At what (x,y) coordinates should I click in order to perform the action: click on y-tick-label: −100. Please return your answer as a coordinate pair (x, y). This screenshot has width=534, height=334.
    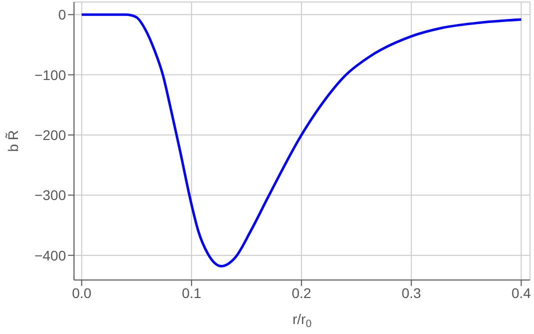
    Looking at the image, I should click on (50, 74).